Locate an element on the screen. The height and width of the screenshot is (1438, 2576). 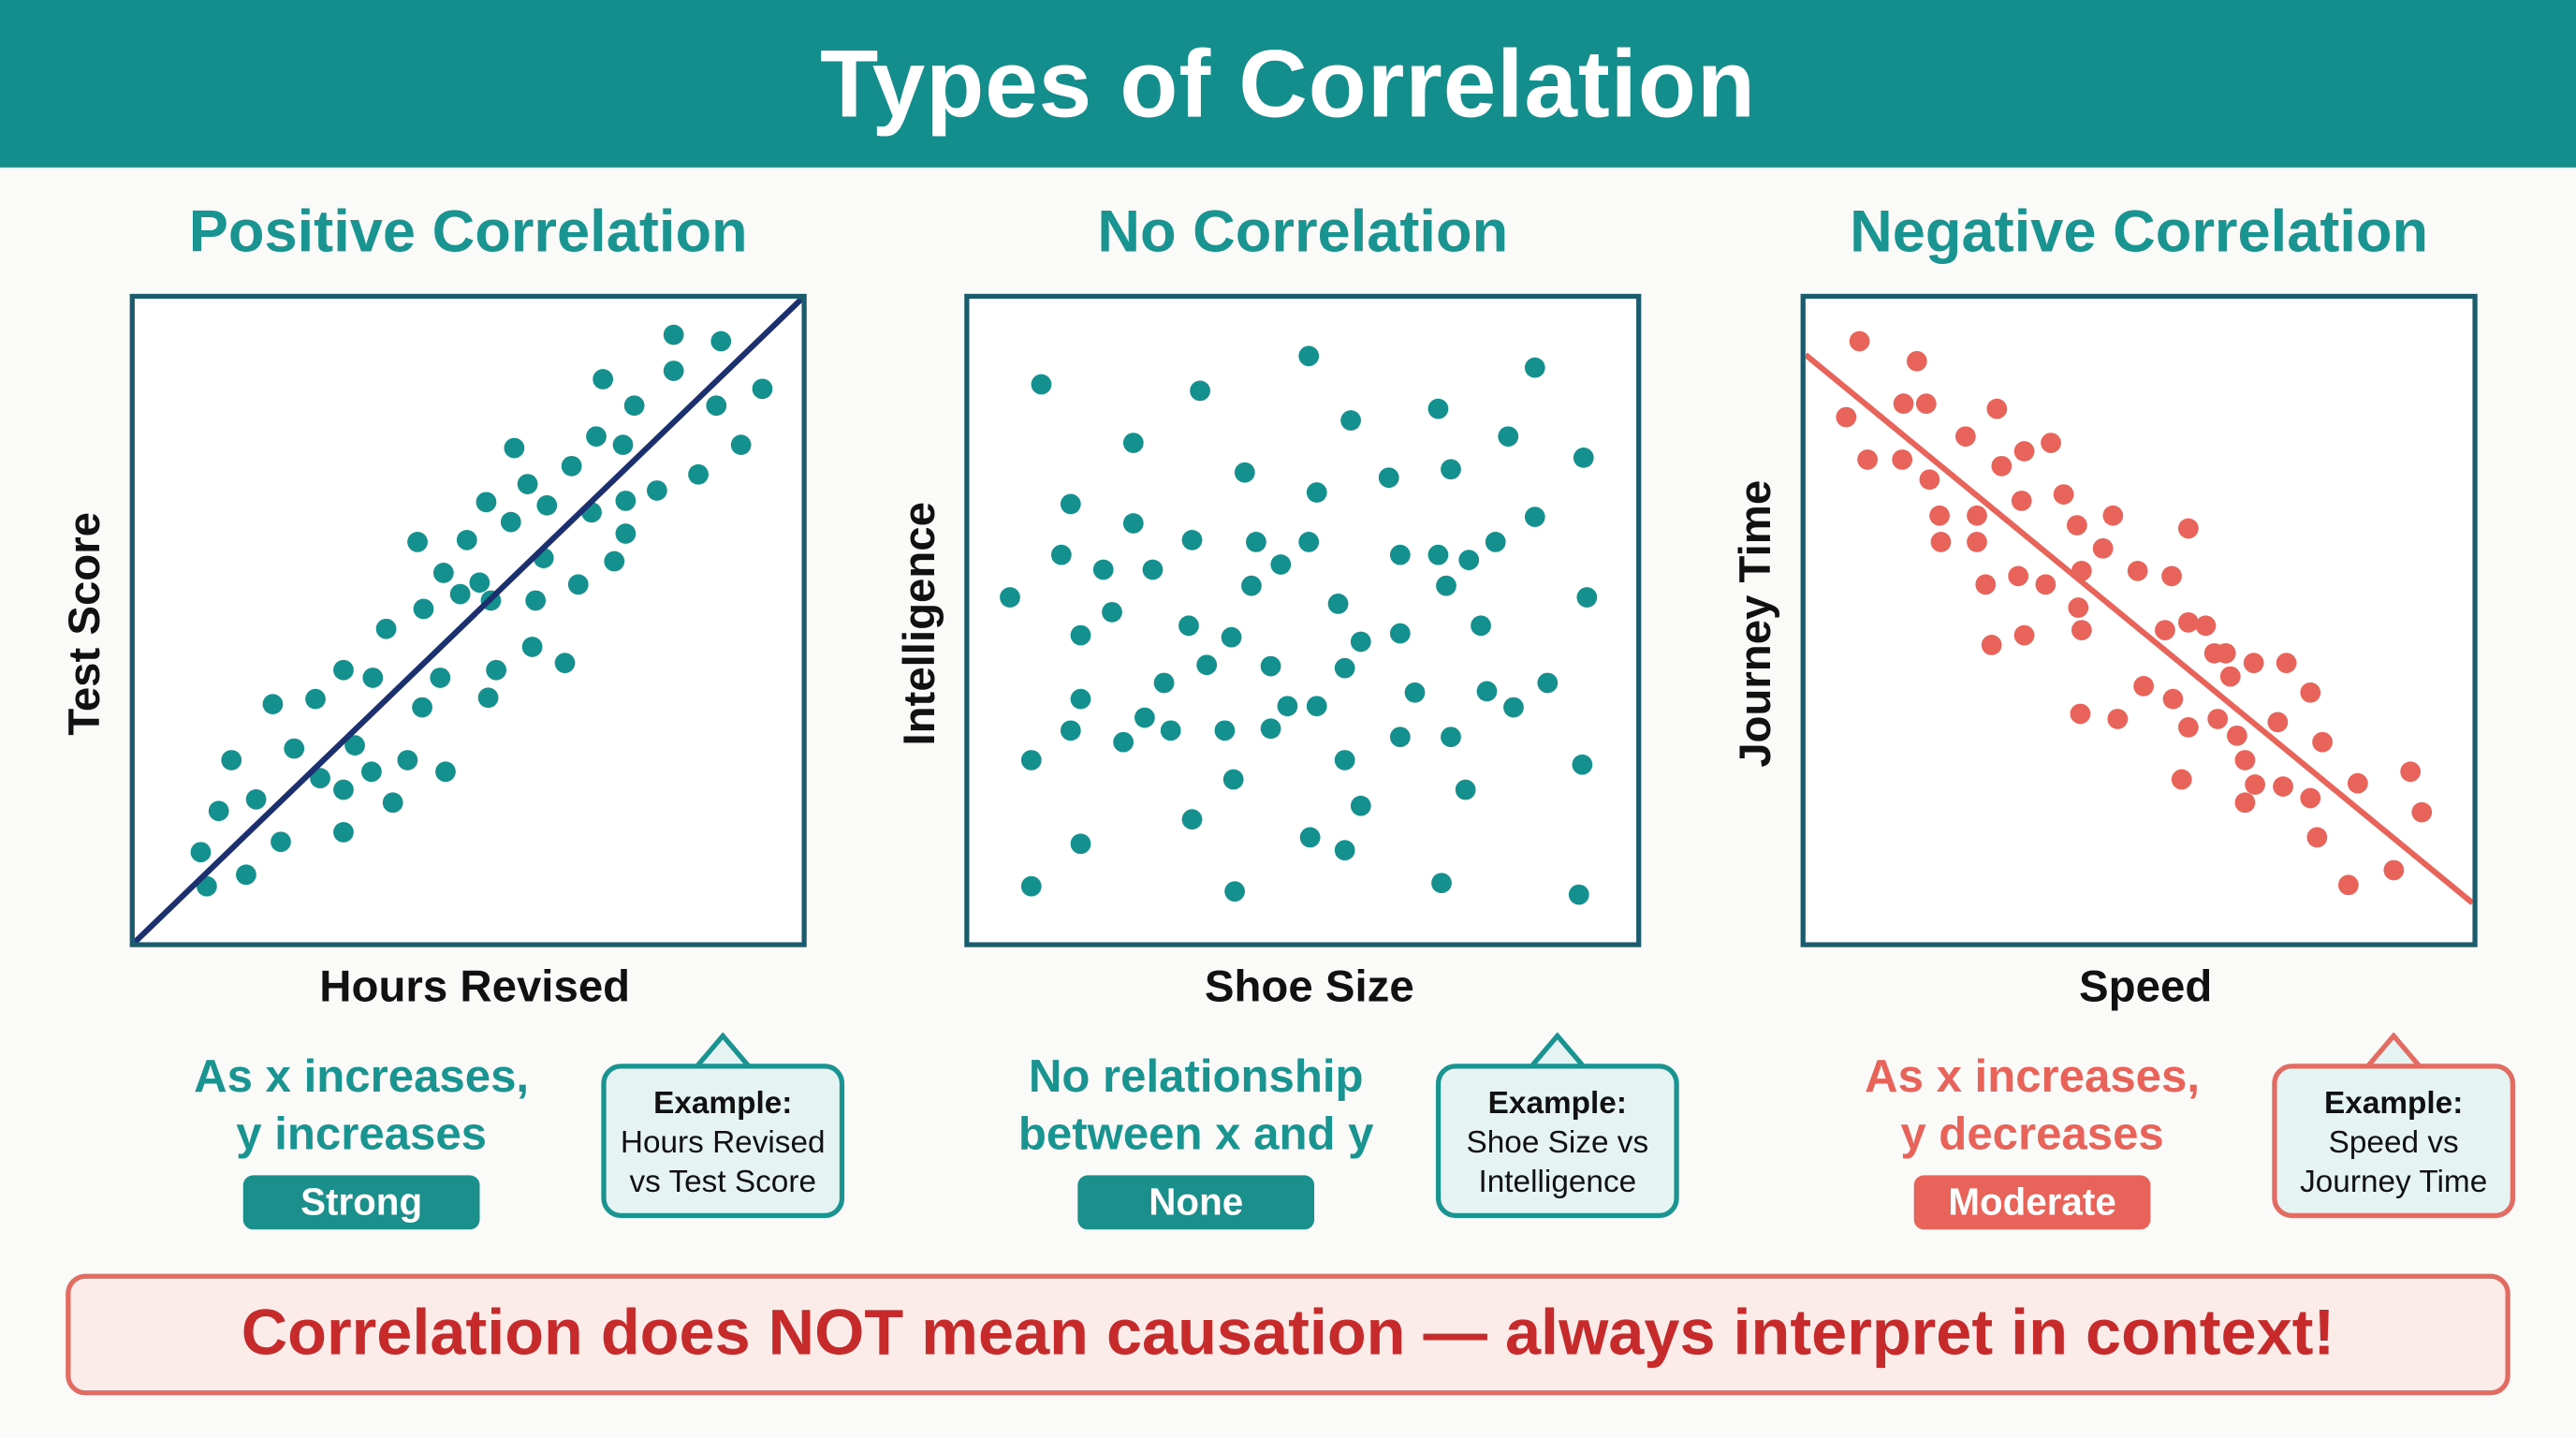
header-banner: Types of Correlation is located at coordinates (1288, 84).